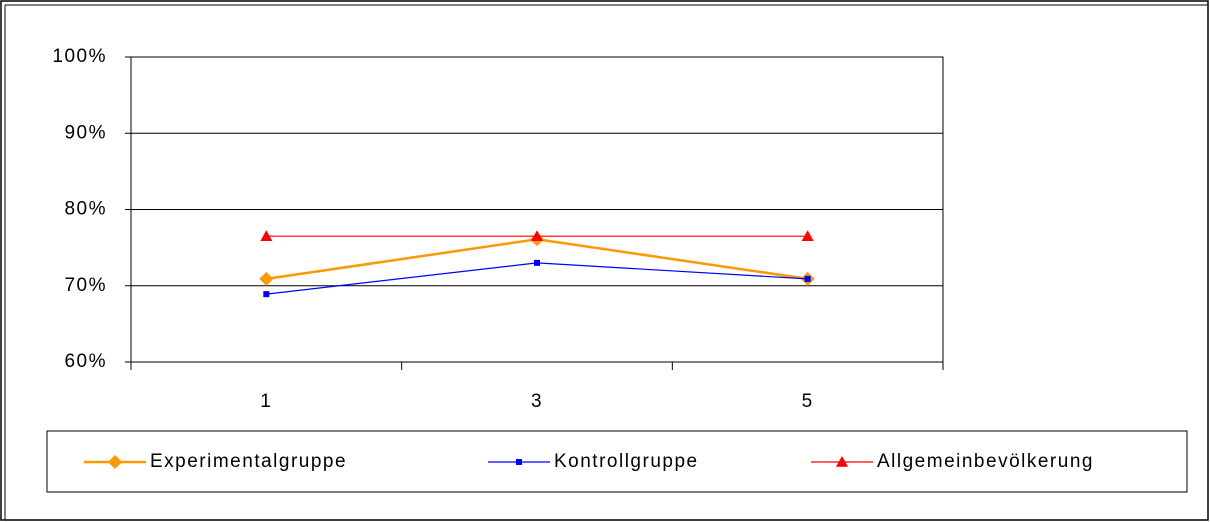  Describe the element at coordinates (79, 56) in the screenshot. I see `y-tick-label: 100%` at that location.